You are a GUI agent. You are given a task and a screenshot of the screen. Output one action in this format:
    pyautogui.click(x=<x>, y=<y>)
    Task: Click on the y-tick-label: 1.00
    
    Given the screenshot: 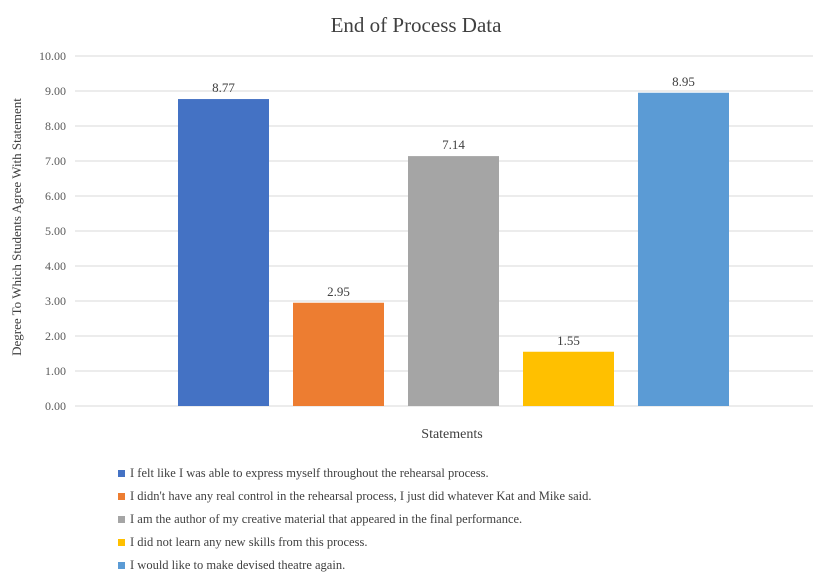 What is the action you would take?
    pyautogui.click(x=55, y=371)
    